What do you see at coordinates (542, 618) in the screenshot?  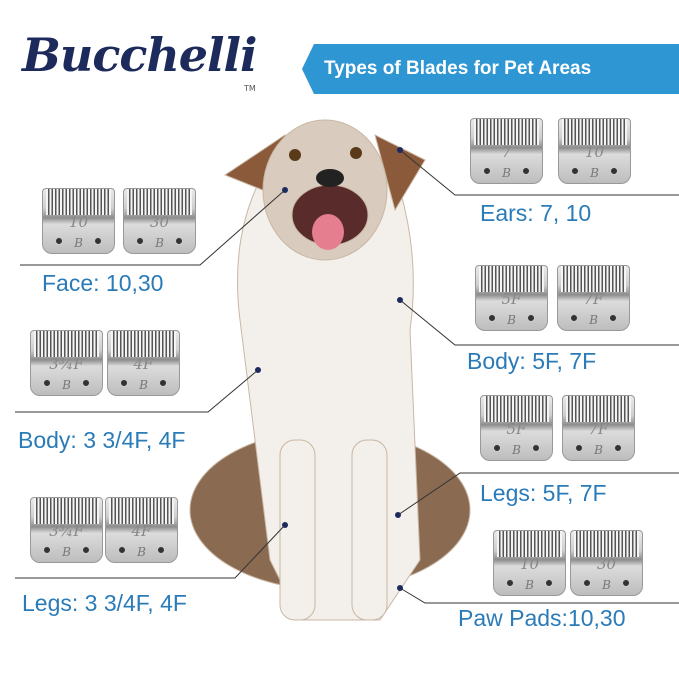 I see `area-label: Paw Pads:10,30` at bounding box center [542, 618].